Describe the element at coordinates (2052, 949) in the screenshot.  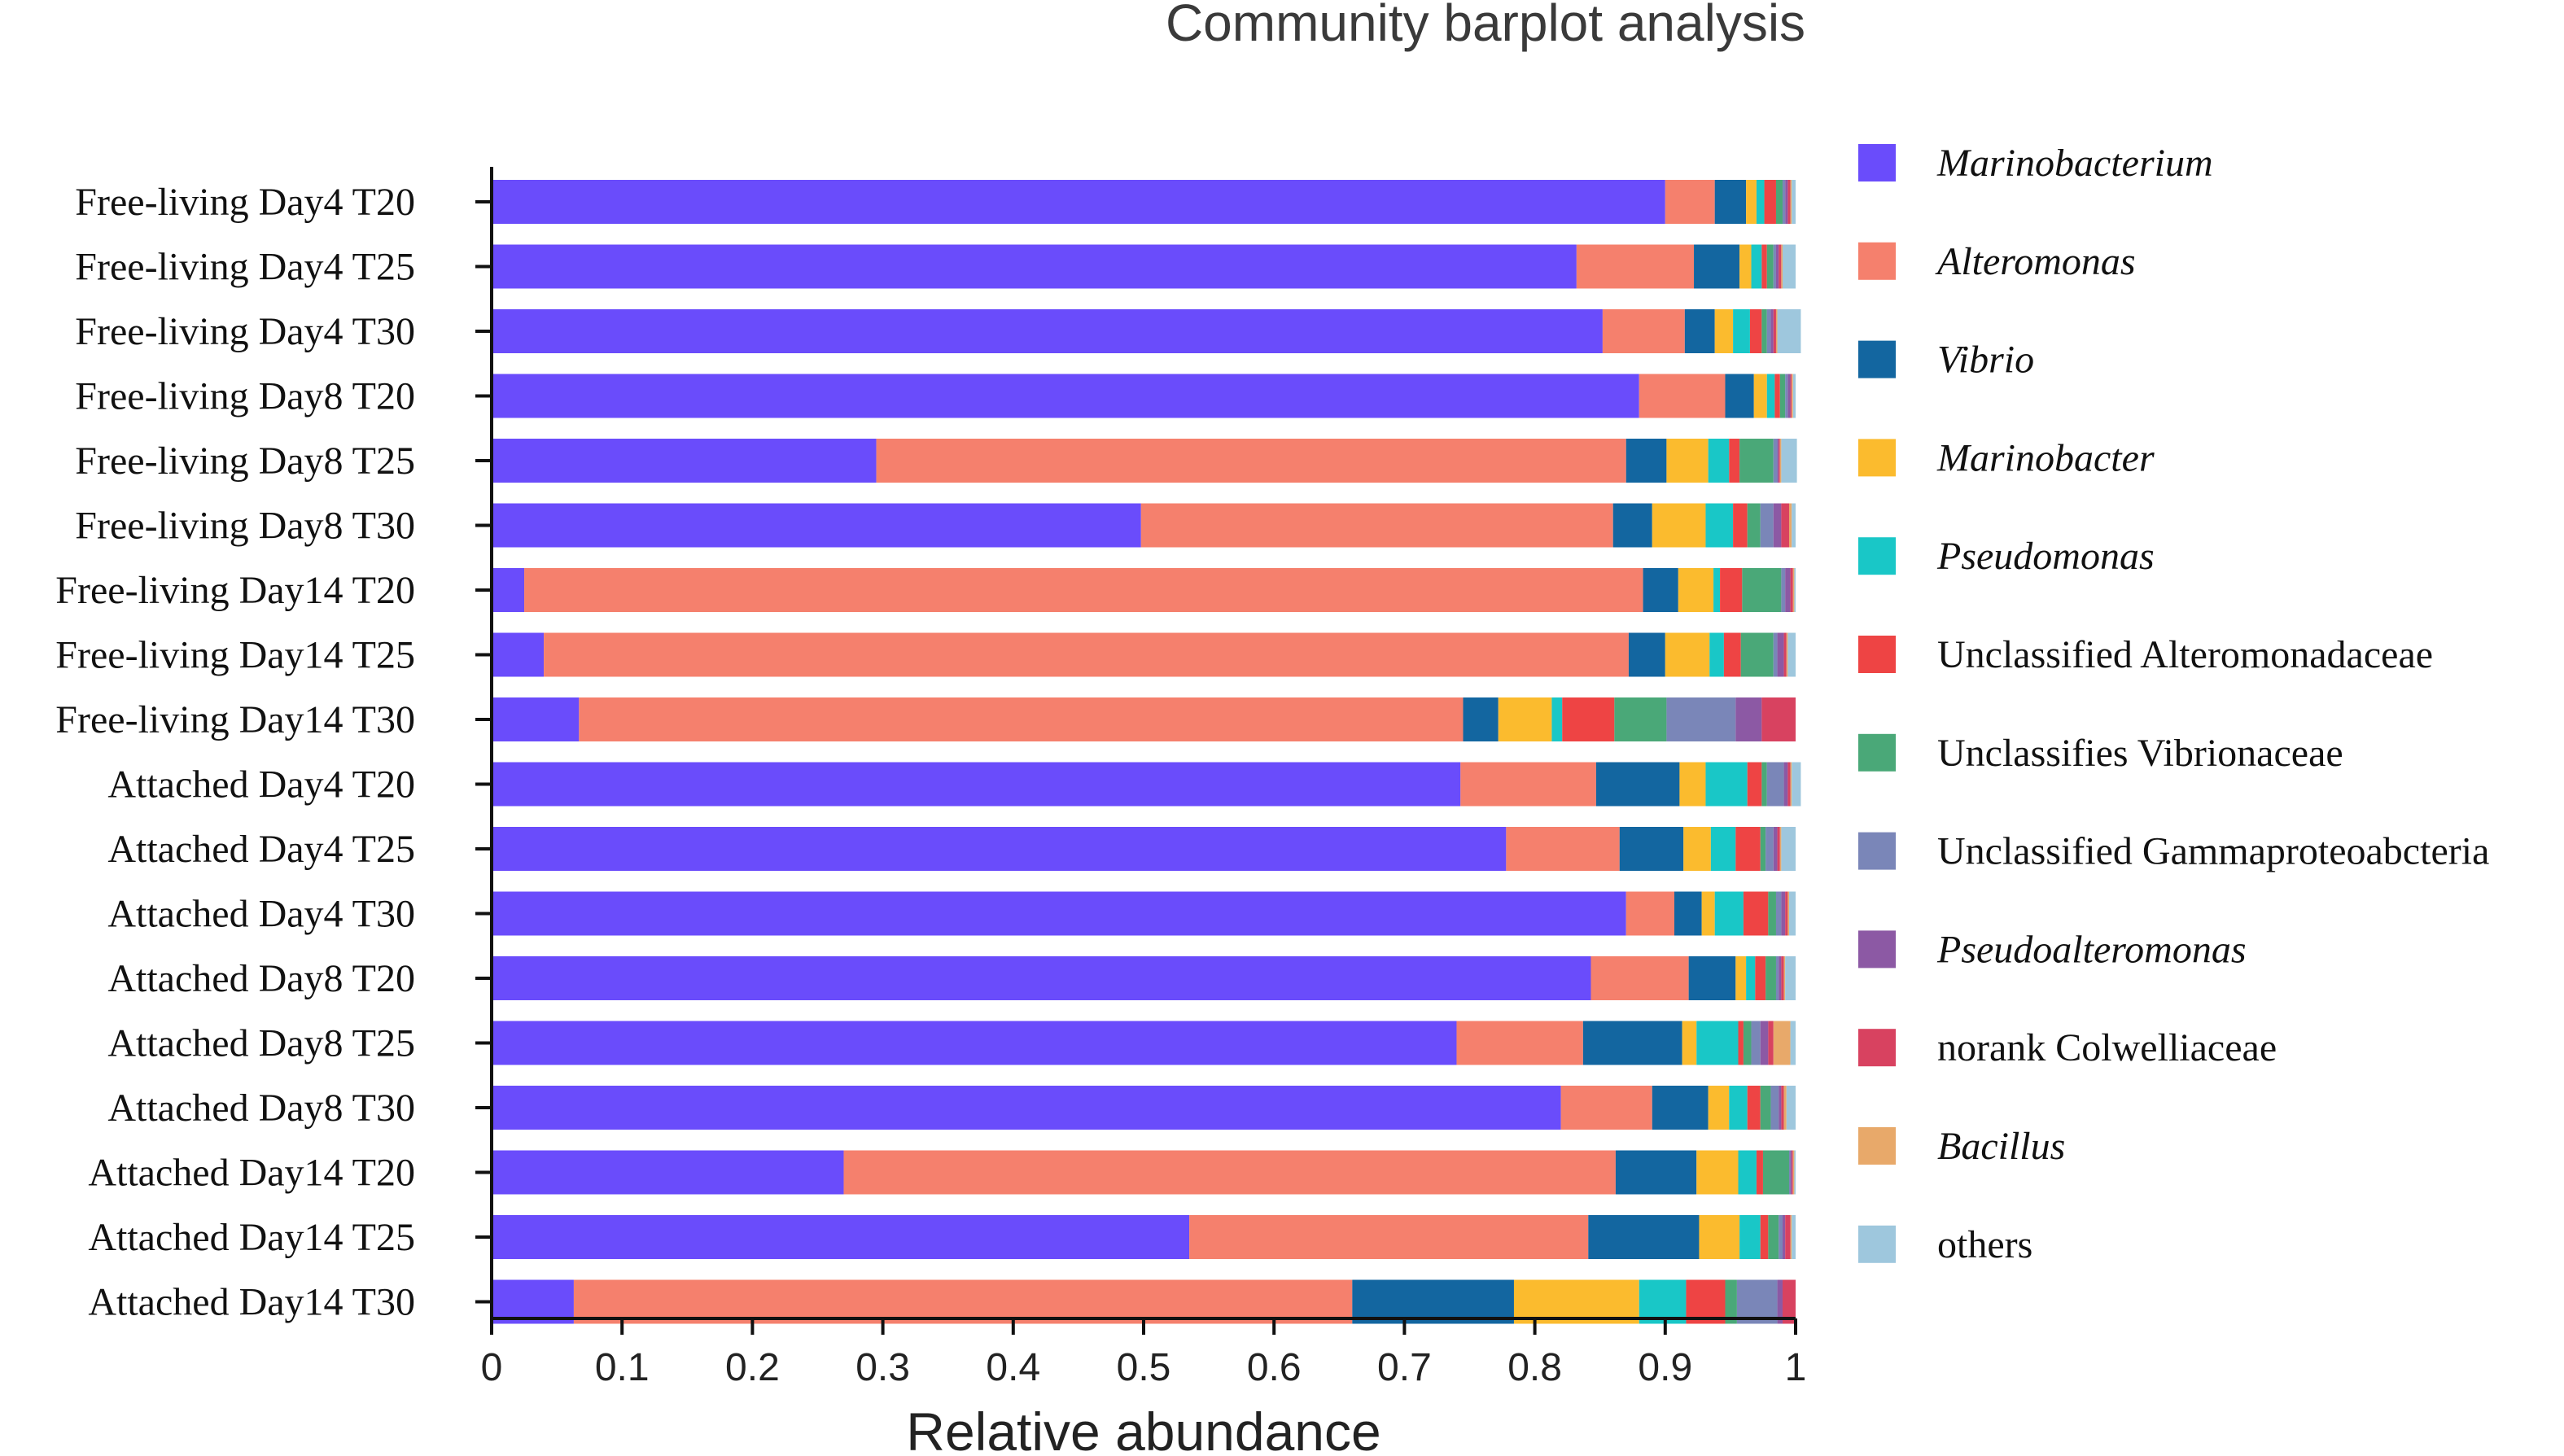
I see `legend-item: Pseudoalteromonas` at that location.